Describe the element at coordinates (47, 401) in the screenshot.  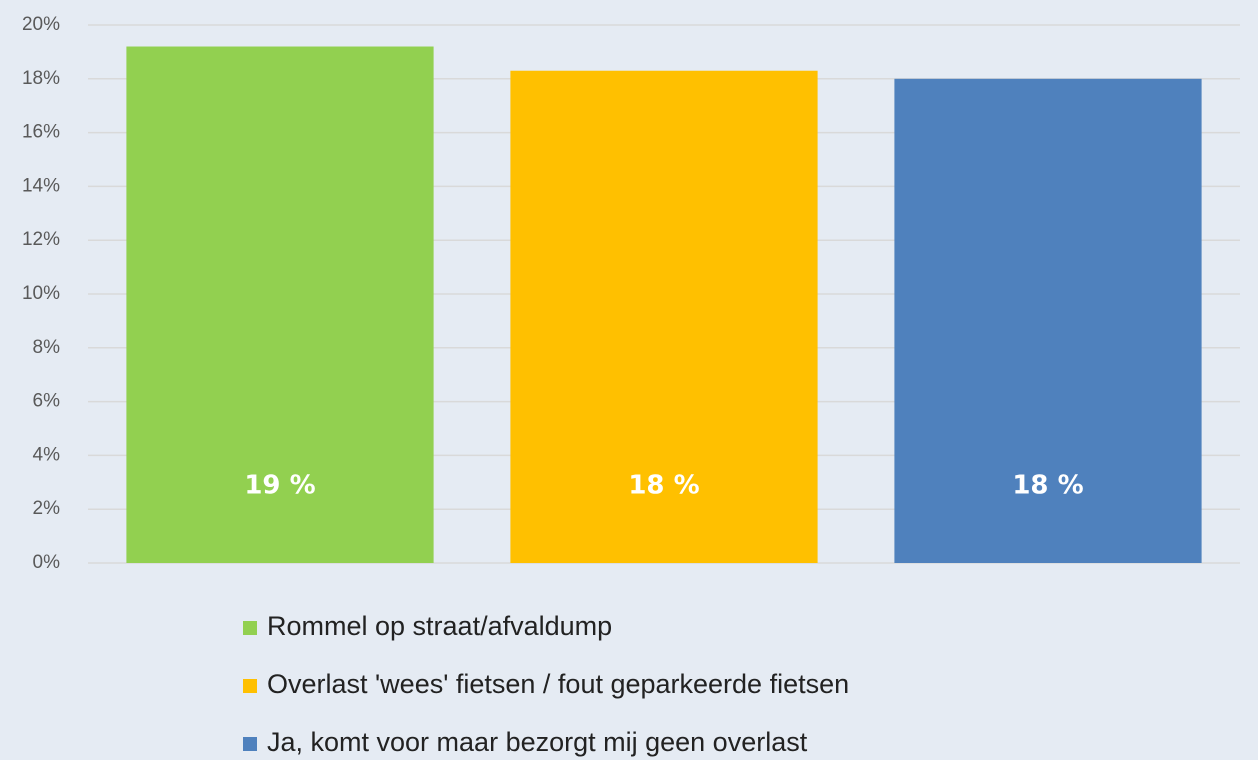
I see `y-tick-label: 6%` at that location.